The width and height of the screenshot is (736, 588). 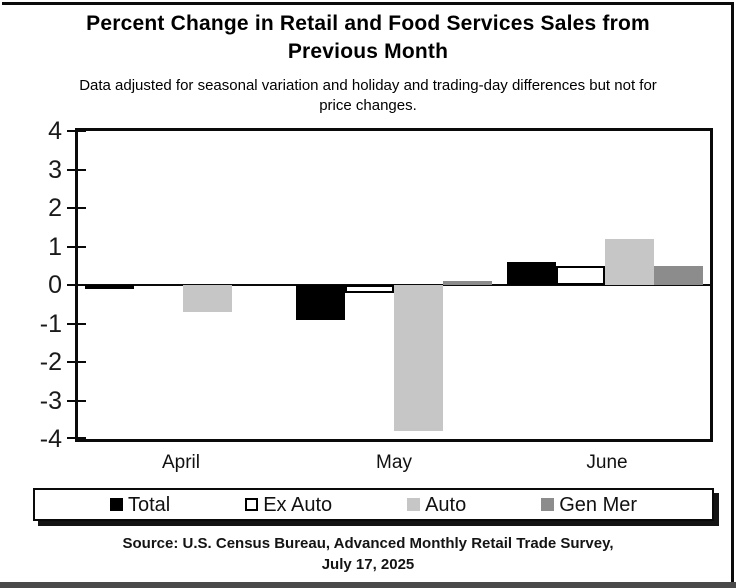 I want to click on frame-border-right, so click(x=732, y=292).